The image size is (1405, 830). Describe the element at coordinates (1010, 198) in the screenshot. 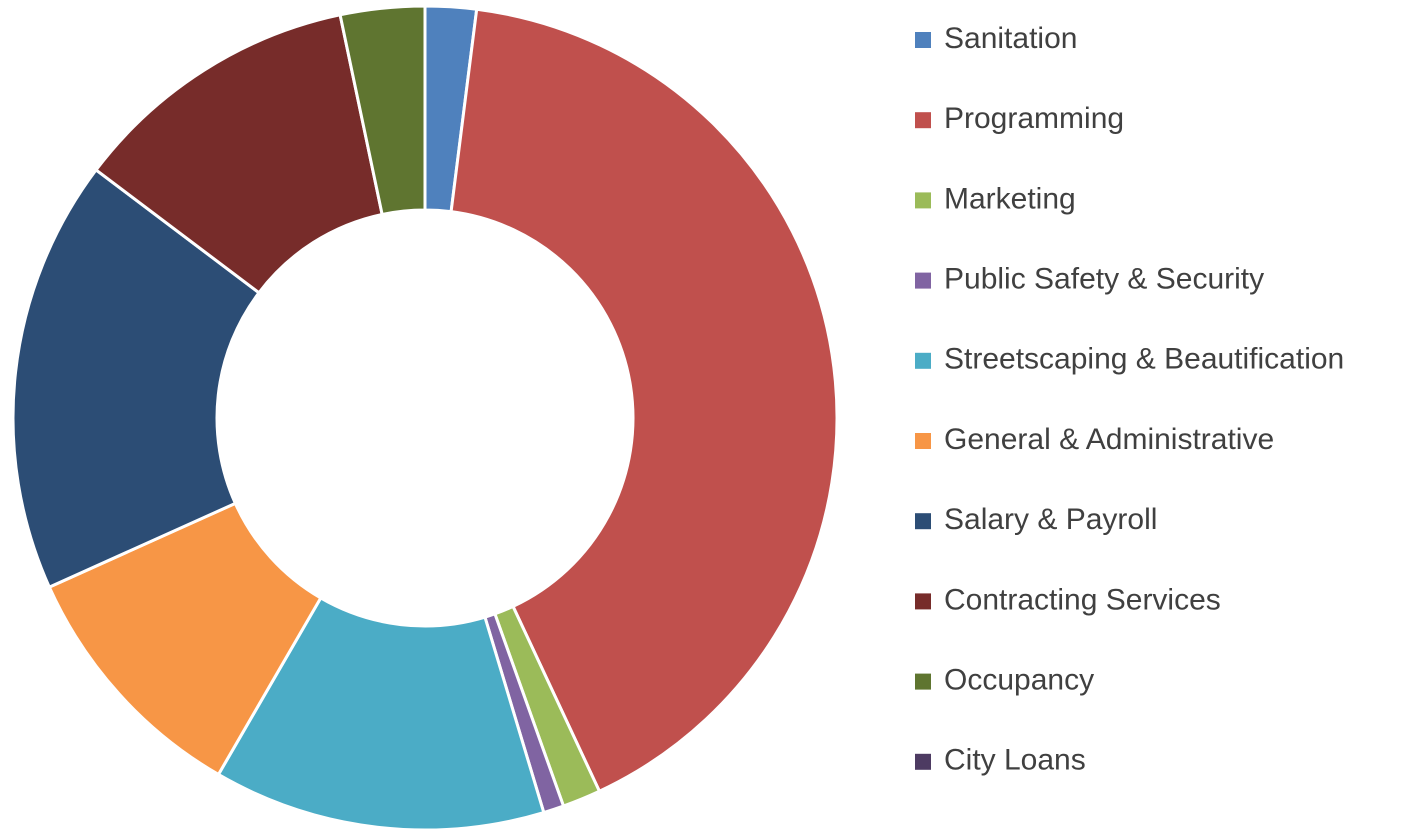

I see `legend-label: Marketing` at that location.